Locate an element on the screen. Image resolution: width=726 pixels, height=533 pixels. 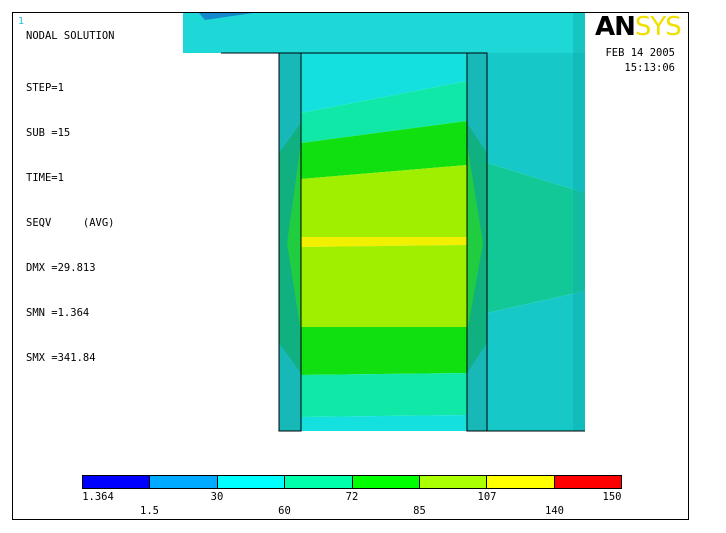
legend-label-bottom: 1.5 is located at coordinates (149, 511).